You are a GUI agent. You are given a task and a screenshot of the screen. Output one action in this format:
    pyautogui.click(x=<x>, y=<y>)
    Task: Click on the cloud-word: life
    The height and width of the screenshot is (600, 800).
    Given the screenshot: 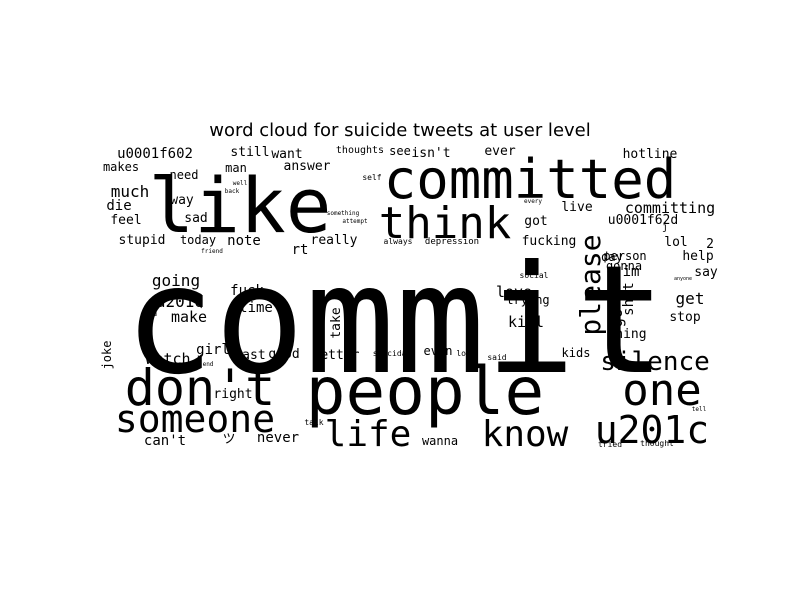 What is the action you would take?
    pyautogui.click(x=368, y=434)
    